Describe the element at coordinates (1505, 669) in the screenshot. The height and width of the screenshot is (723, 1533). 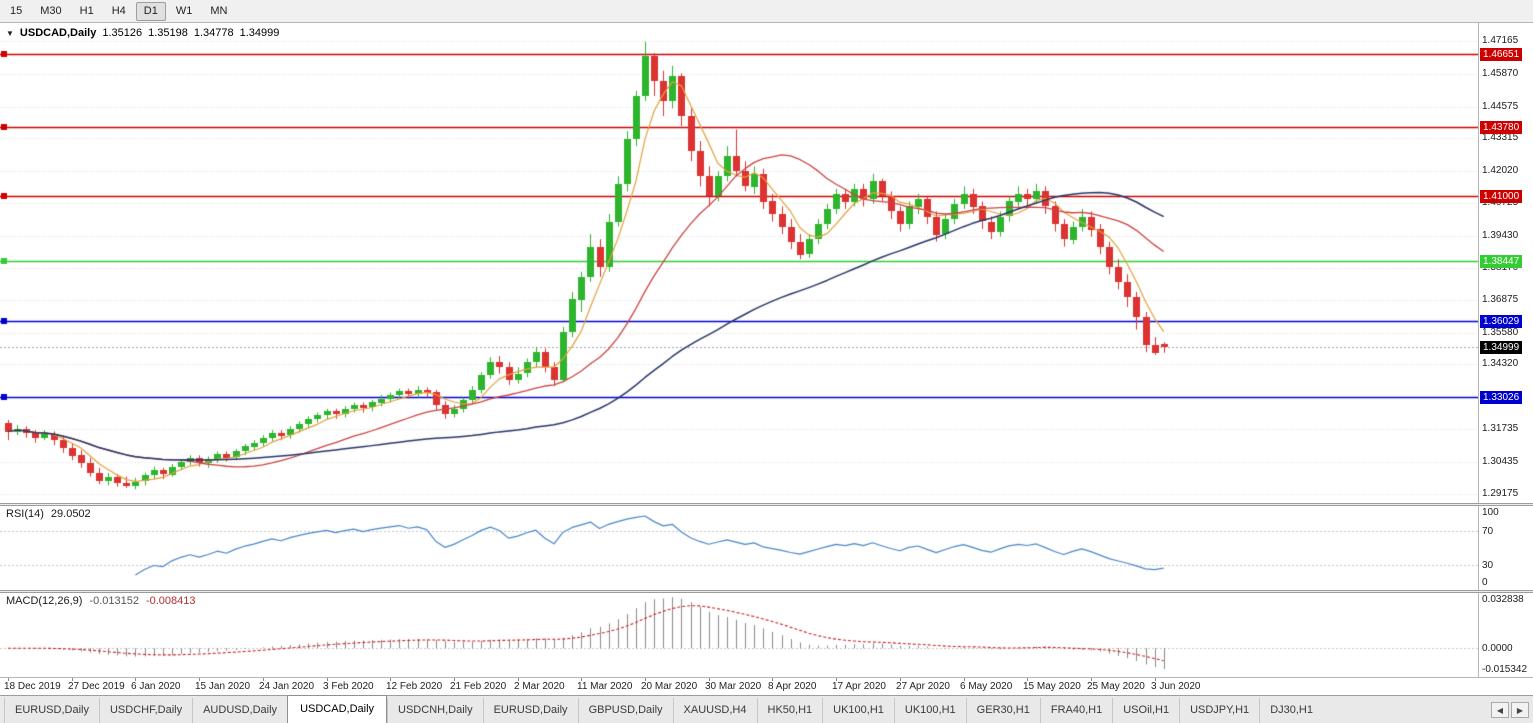
I see `macd-axis-label: -0.015342` at that location.